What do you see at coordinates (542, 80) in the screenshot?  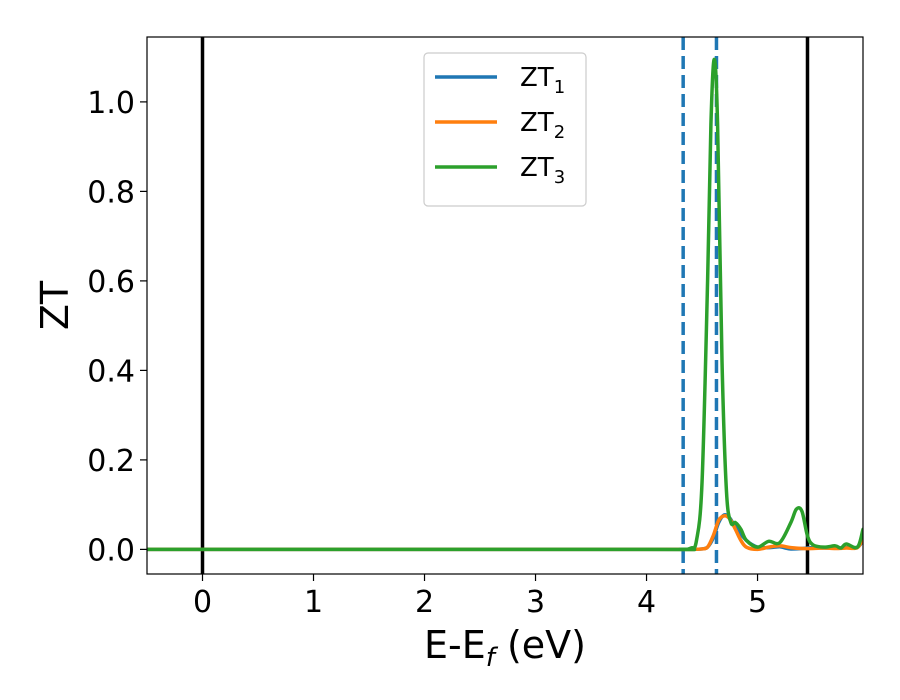 I see `legend-label-zt1: ZT1` at bounding box center [542, 80].